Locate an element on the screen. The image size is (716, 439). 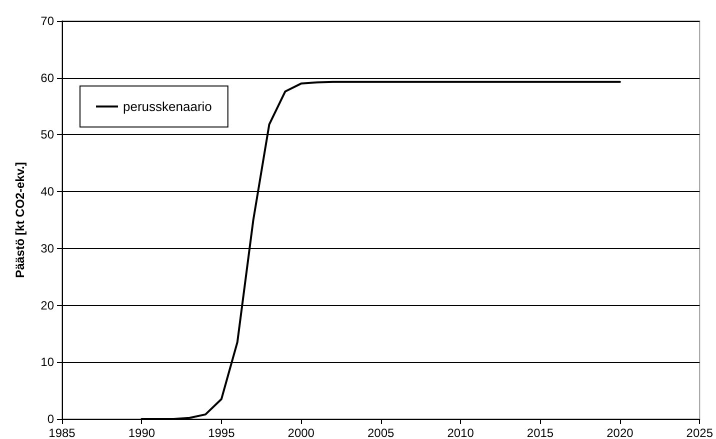
y-tick-label: 10 is located at coordinates (47, 362).